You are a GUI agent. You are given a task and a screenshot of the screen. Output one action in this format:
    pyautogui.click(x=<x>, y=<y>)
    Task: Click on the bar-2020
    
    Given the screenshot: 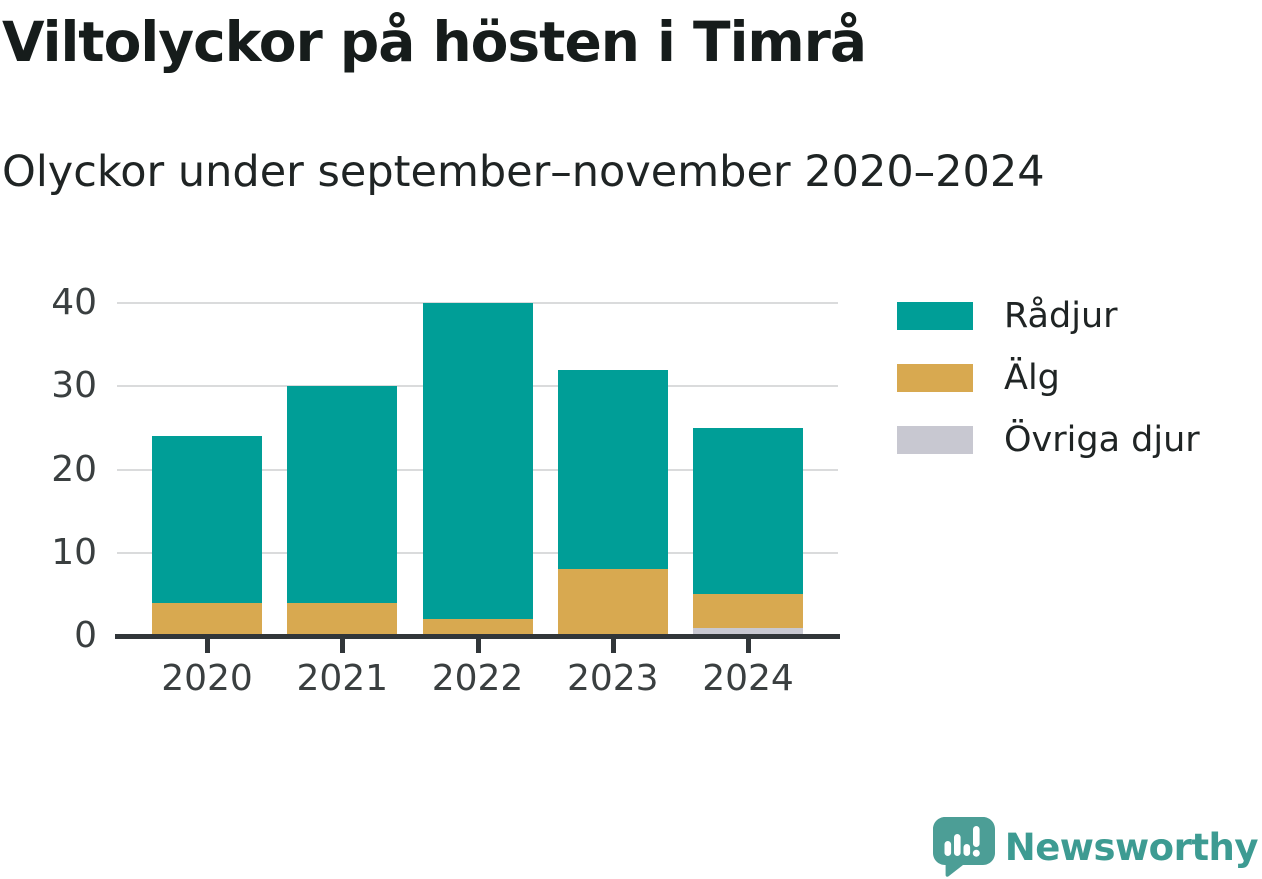 What is the action you would take?
    pyautogui.click(x=207, y=544)
    